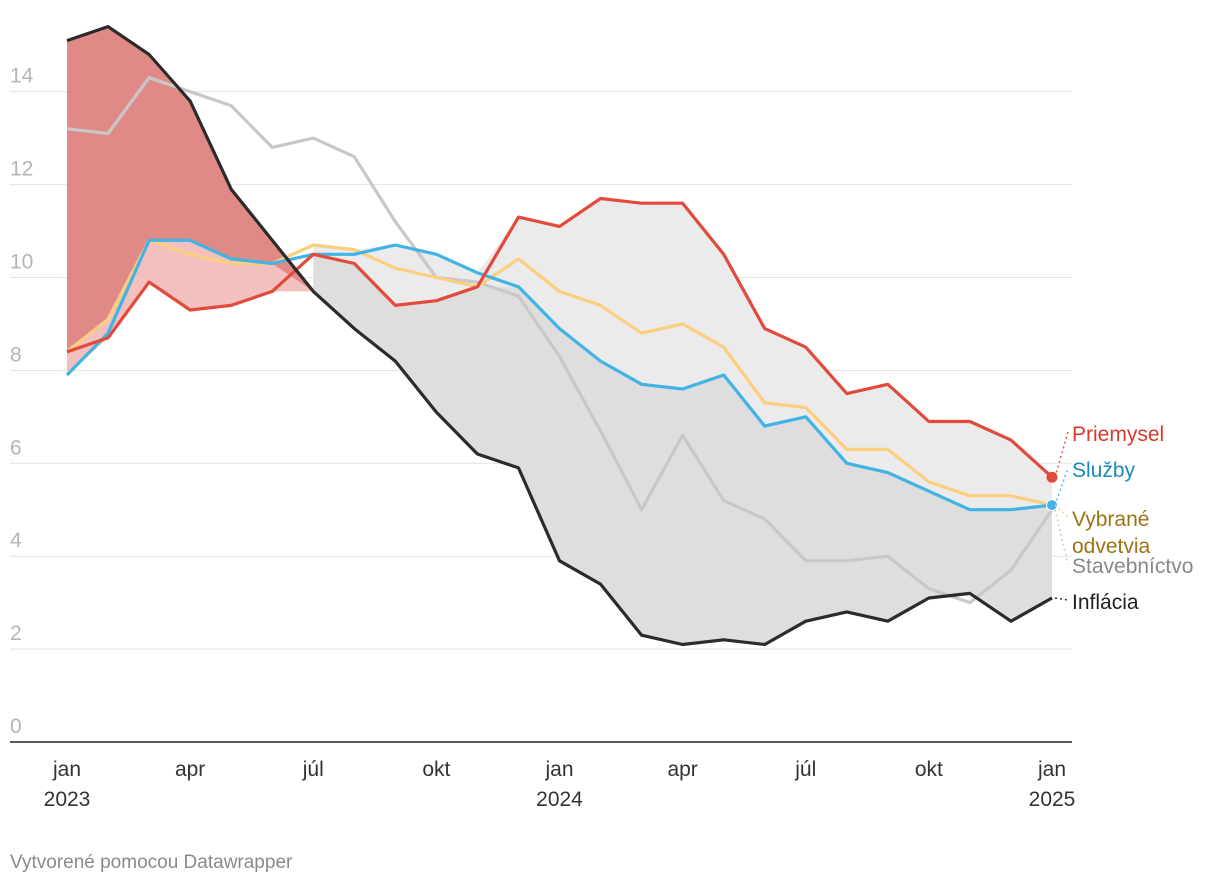 This screenshot has height=888, width=1220. Describe the element at coordinates (1061, 454) in the screenshot. I see `connector-priemysel` at that location.